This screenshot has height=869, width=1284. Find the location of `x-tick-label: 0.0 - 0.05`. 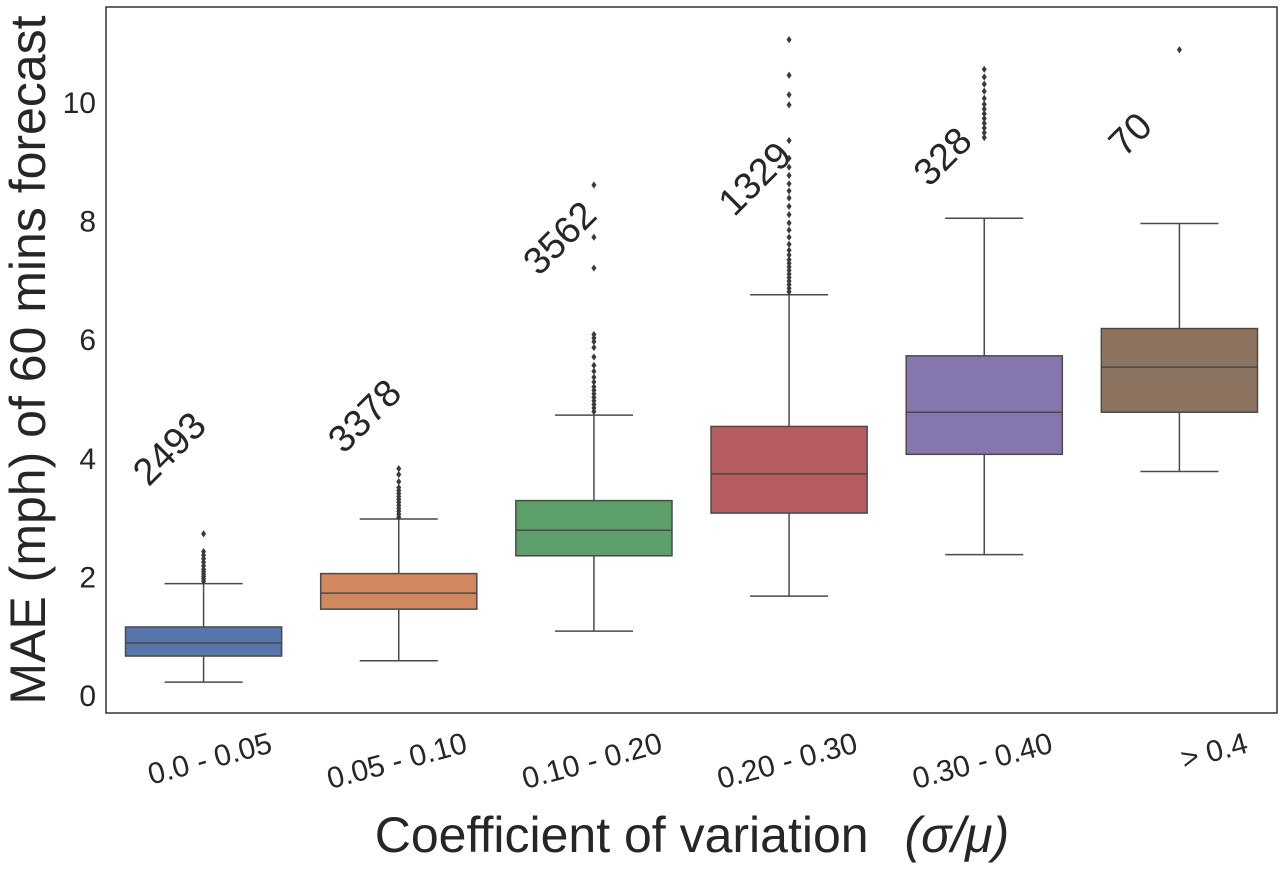

x-tick-label: 0.0 - 0.05 is located at coordinates (209, 759).